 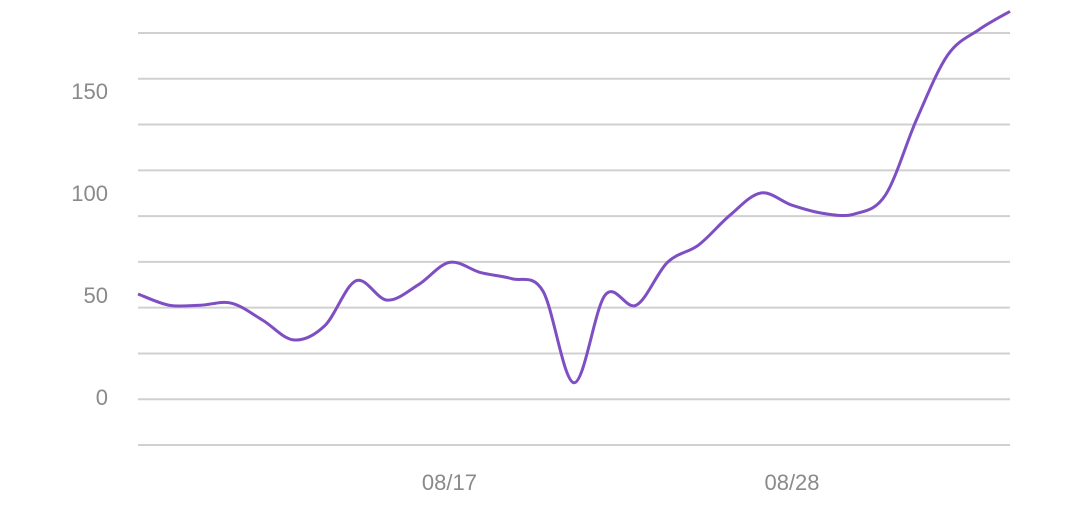 What do you see at coordinates (89, 91) in the screenshot?
I see `y-tick-label: 150` at bounding box center [89, 91].